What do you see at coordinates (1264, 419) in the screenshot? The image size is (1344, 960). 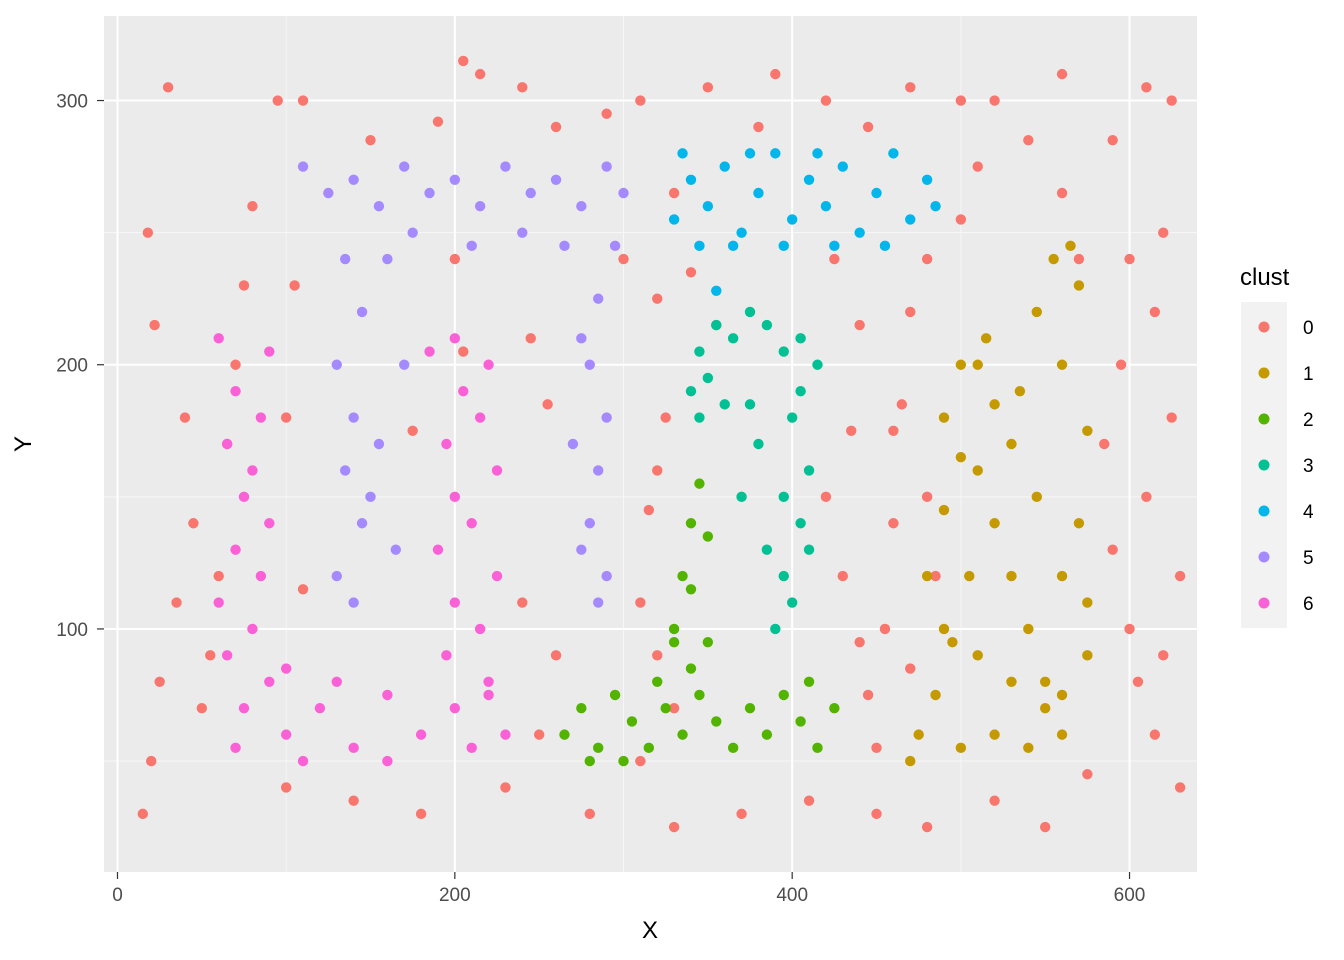 I see `legend-marker` at bounding box center [1264, 419].